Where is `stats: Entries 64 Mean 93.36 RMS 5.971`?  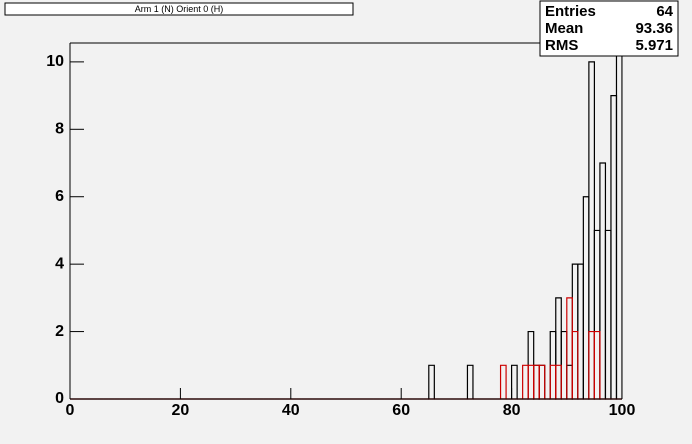 stats: Entries 64 Mean 93.36 RMS 5.971 is located at coordinates (609, 28).